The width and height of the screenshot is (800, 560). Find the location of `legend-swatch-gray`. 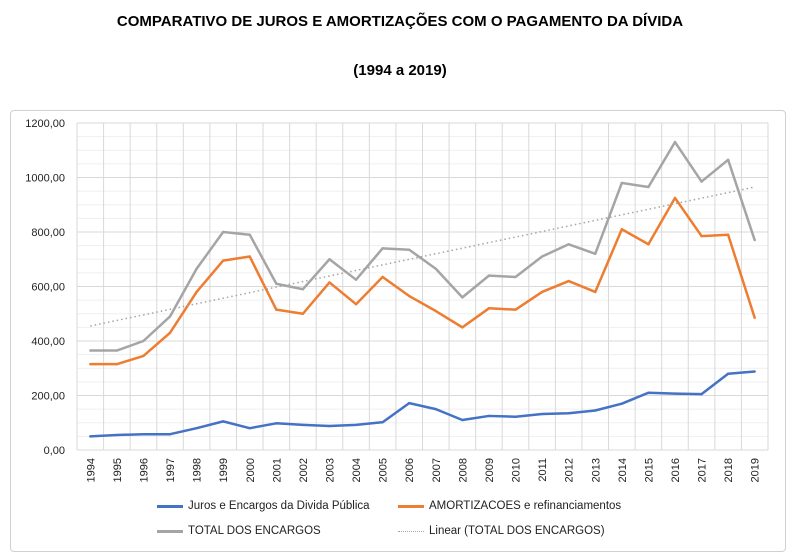

legend-swatch-gray is located at coordinates (170, 531).